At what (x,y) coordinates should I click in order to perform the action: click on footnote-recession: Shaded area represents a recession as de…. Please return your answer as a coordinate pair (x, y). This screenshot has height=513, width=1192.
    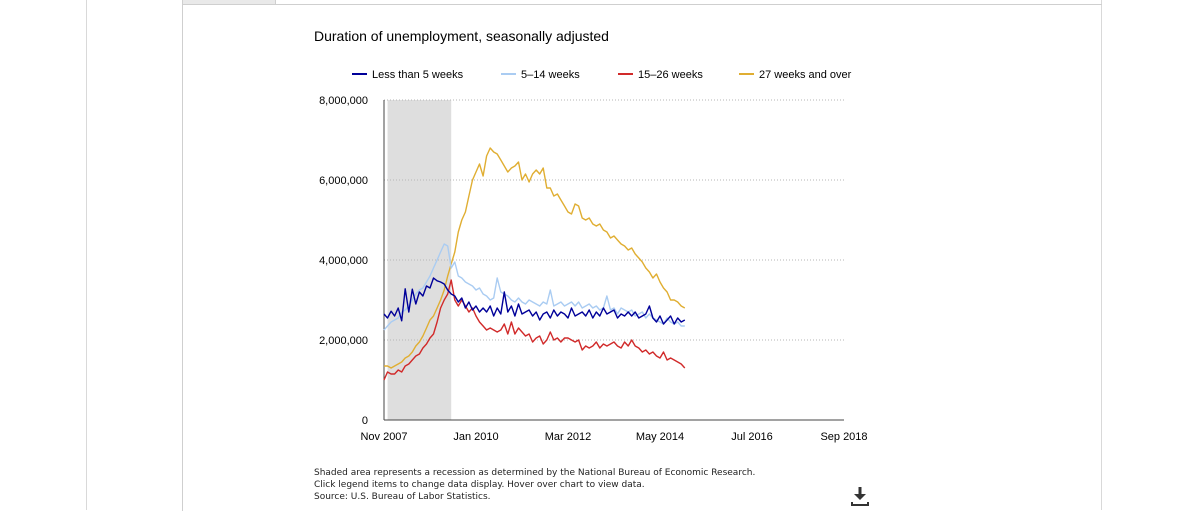
    Looking at the image, I should click on (535, 473).